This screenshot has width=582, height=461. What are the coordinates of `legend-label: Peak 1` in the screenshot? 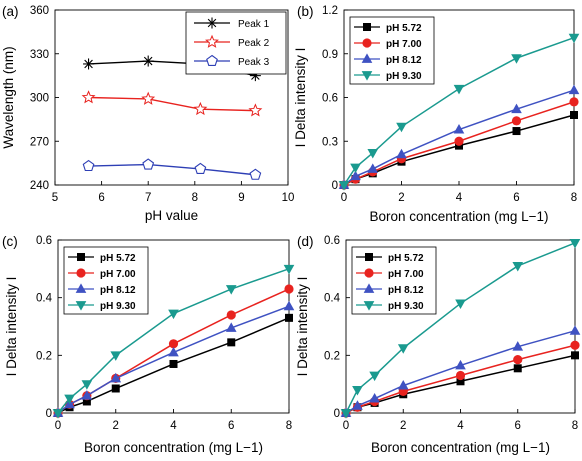 It's located at (254, 24).